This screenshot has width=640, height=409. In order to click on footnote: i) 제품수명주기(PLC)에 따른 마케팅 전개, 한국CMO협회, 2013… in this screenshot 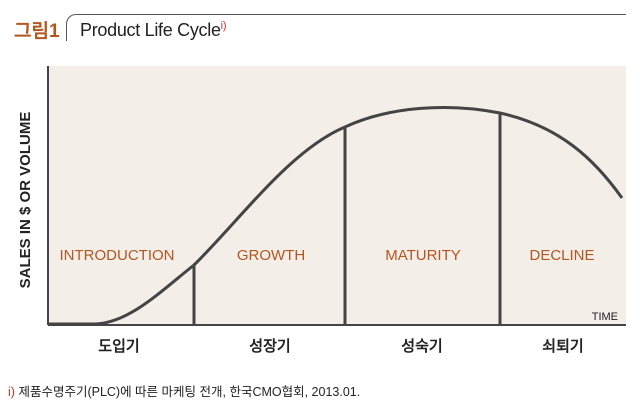, I will do `click(184, 390)`.